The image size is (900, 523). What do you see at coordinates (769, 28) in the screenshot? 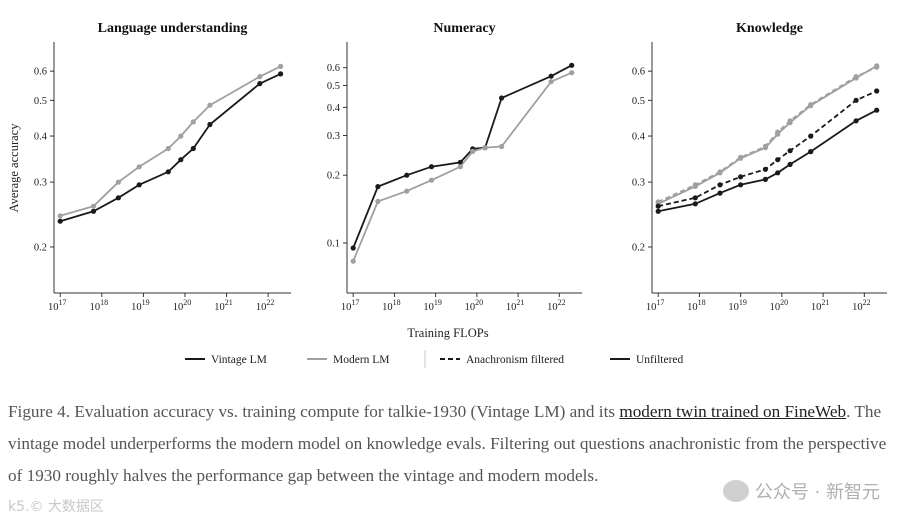
I see `panel-title: Knowledge` at bounding box center [769, 28].